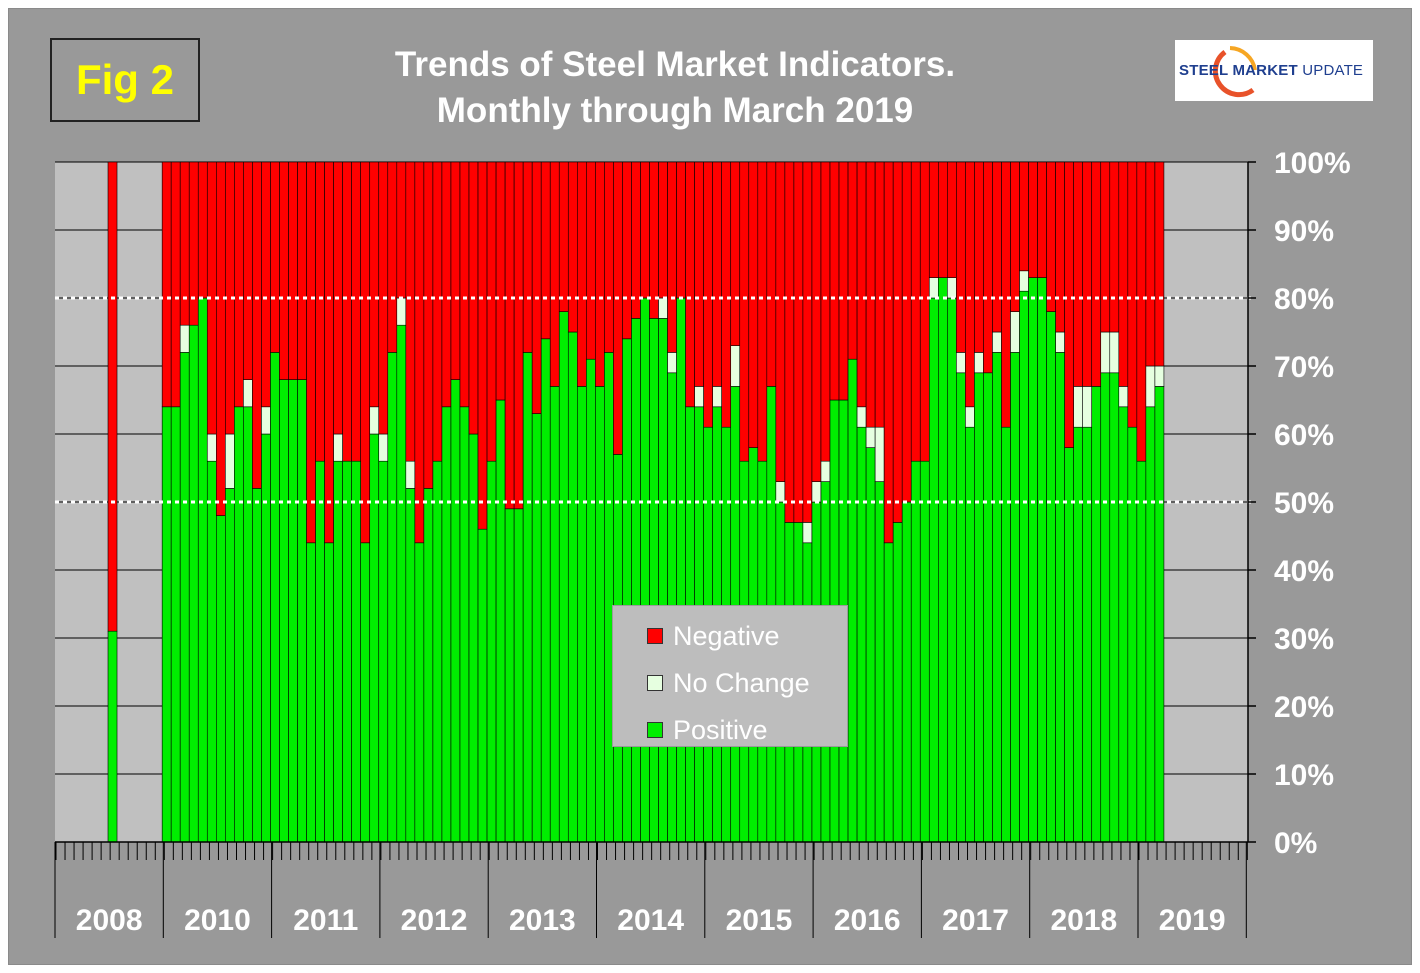  Describe the element at coordinates (1304, 367) in the screenshot. I see `y-tick-label: 70%` at that location.